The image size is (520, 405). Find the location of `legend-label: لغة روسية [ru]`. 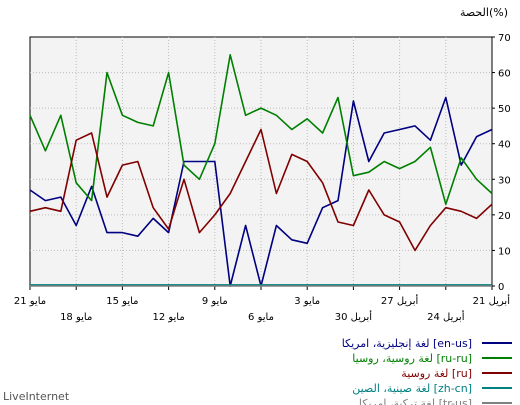

legend-label: لغة روسية [ru] is located at coordinates (436, 373).